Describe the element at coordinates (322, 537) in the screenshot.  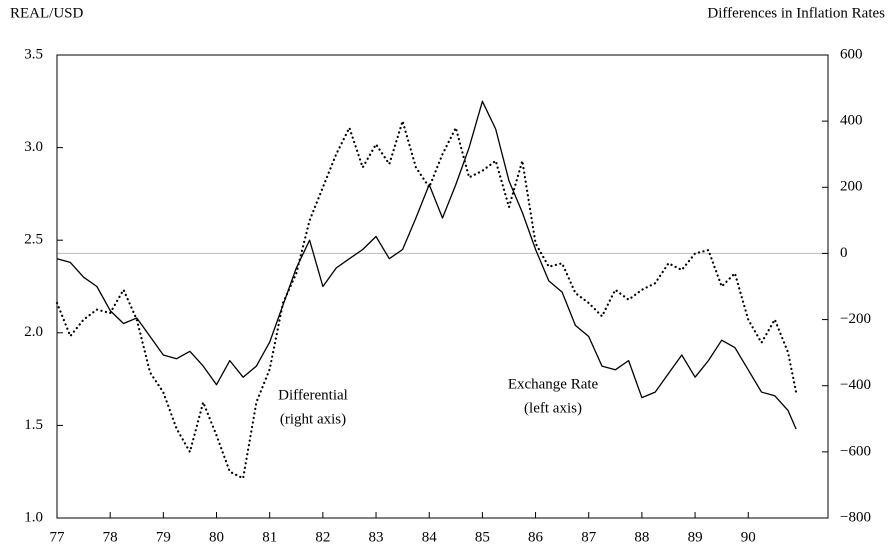
I see `x-tick-label: 82` at that location.